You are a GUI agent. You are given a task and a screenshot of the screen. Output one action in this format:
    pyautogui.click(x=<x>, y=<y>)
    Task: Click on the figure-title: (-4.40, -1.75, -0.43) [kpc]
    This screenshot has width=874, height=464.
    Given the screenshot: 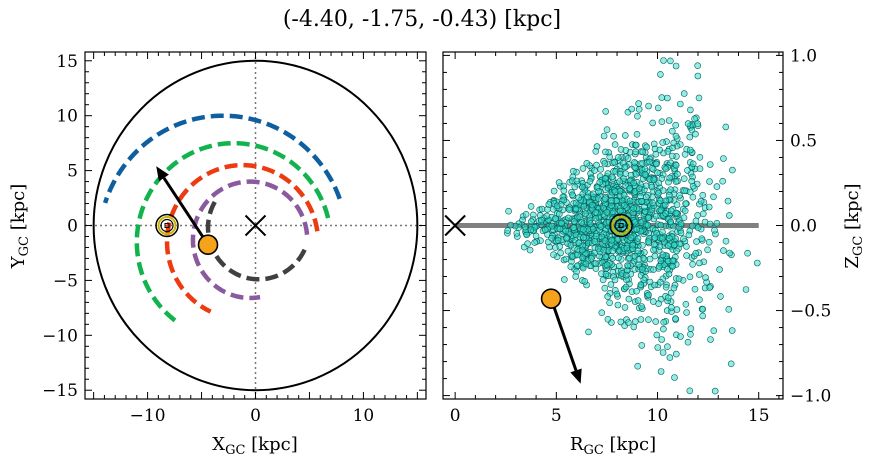 What is the action you would take?
    pyautogui.click(x=422, y=19)
    